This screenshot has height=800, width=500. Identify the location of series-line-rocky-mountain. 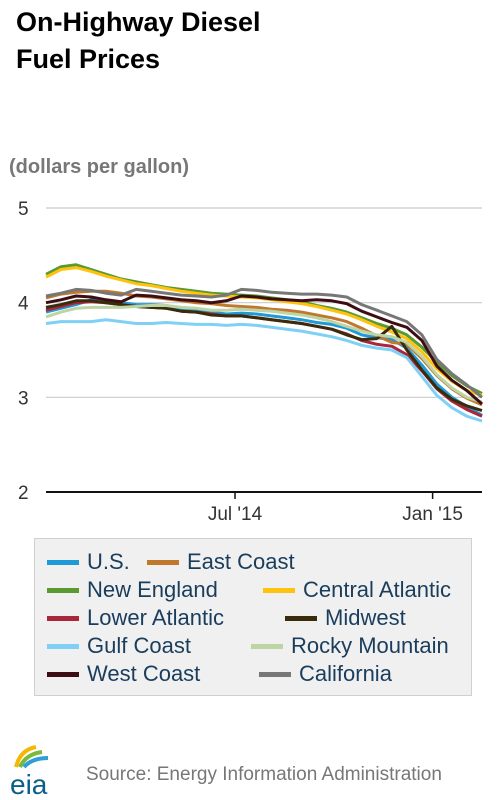
(264, 354).